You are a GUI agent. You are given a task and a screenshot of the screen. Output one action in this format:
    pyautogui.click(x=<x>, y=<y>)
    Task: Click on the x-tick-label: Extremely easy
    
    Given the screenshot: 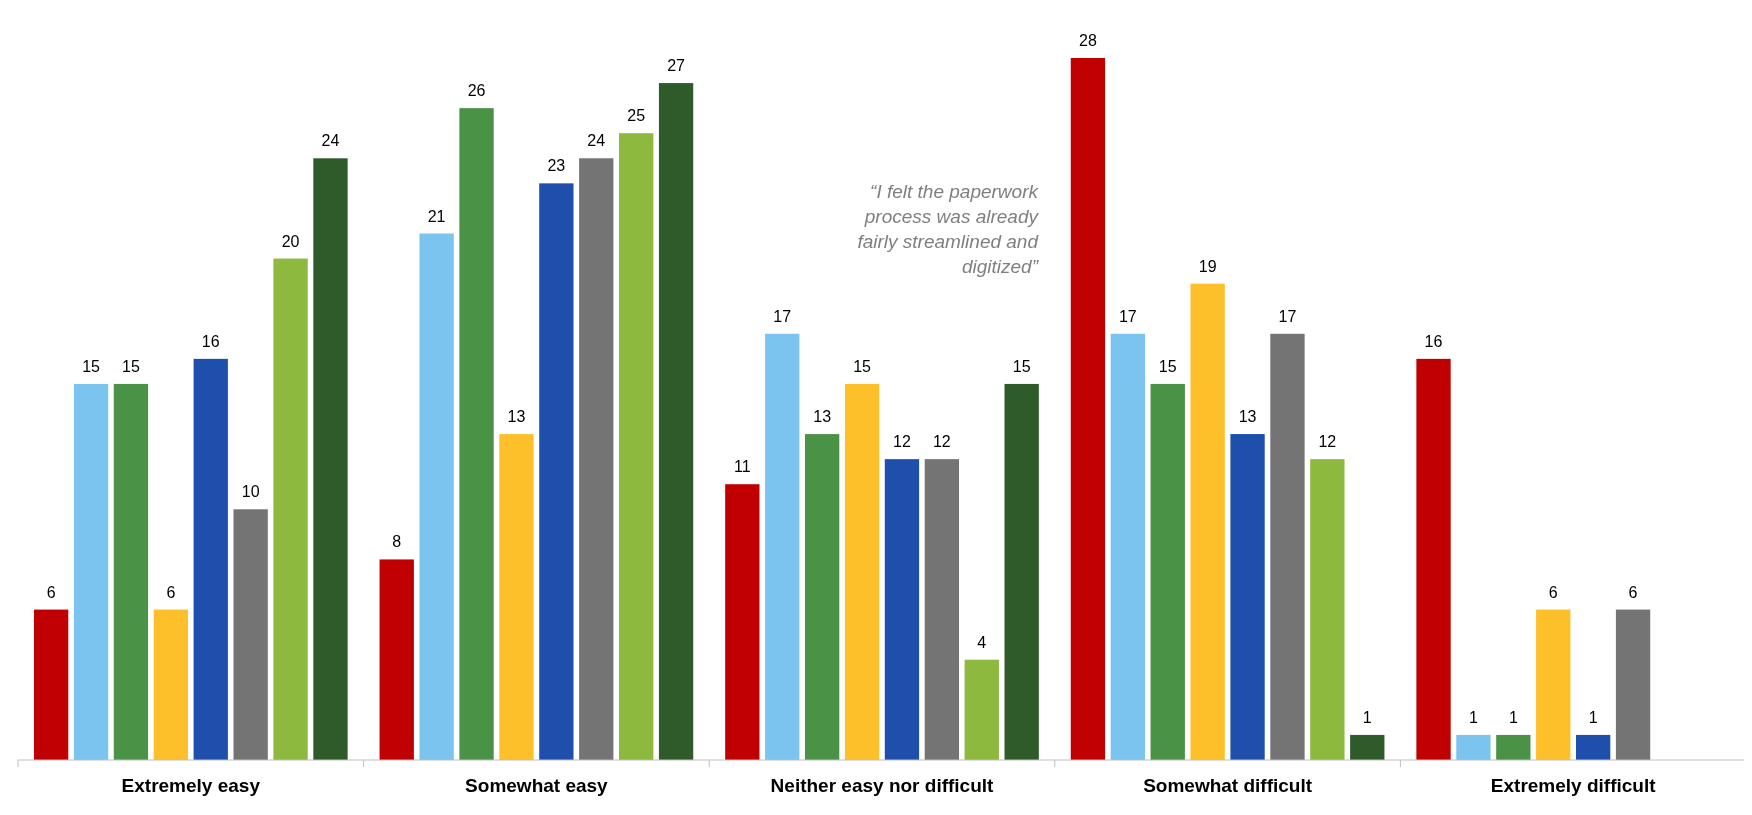 What is the action you would take?
    pyautogui.click(x=191, y=785)
    